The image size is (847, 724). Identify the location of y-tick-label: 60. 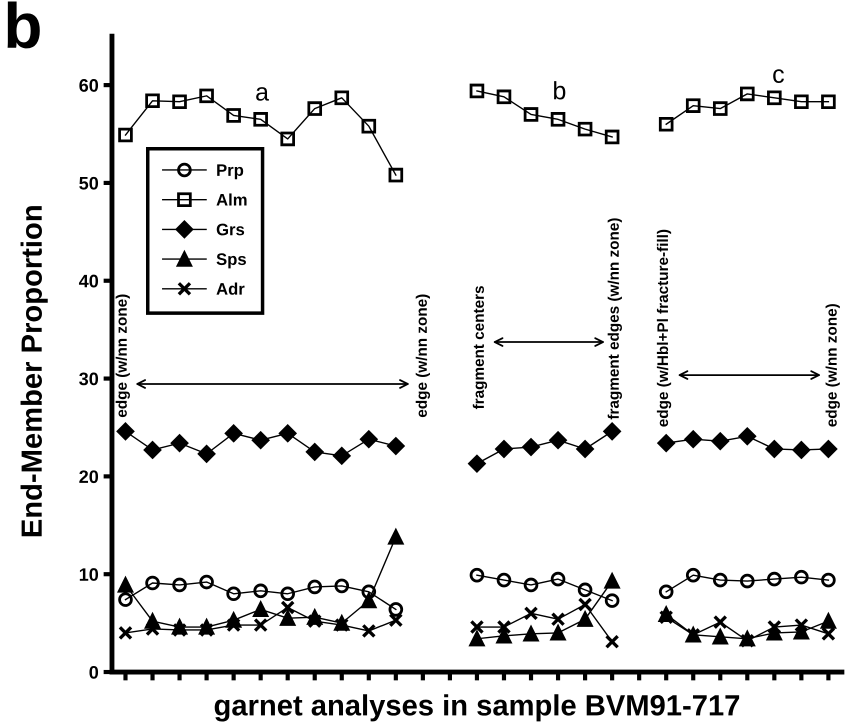
(88, 85).